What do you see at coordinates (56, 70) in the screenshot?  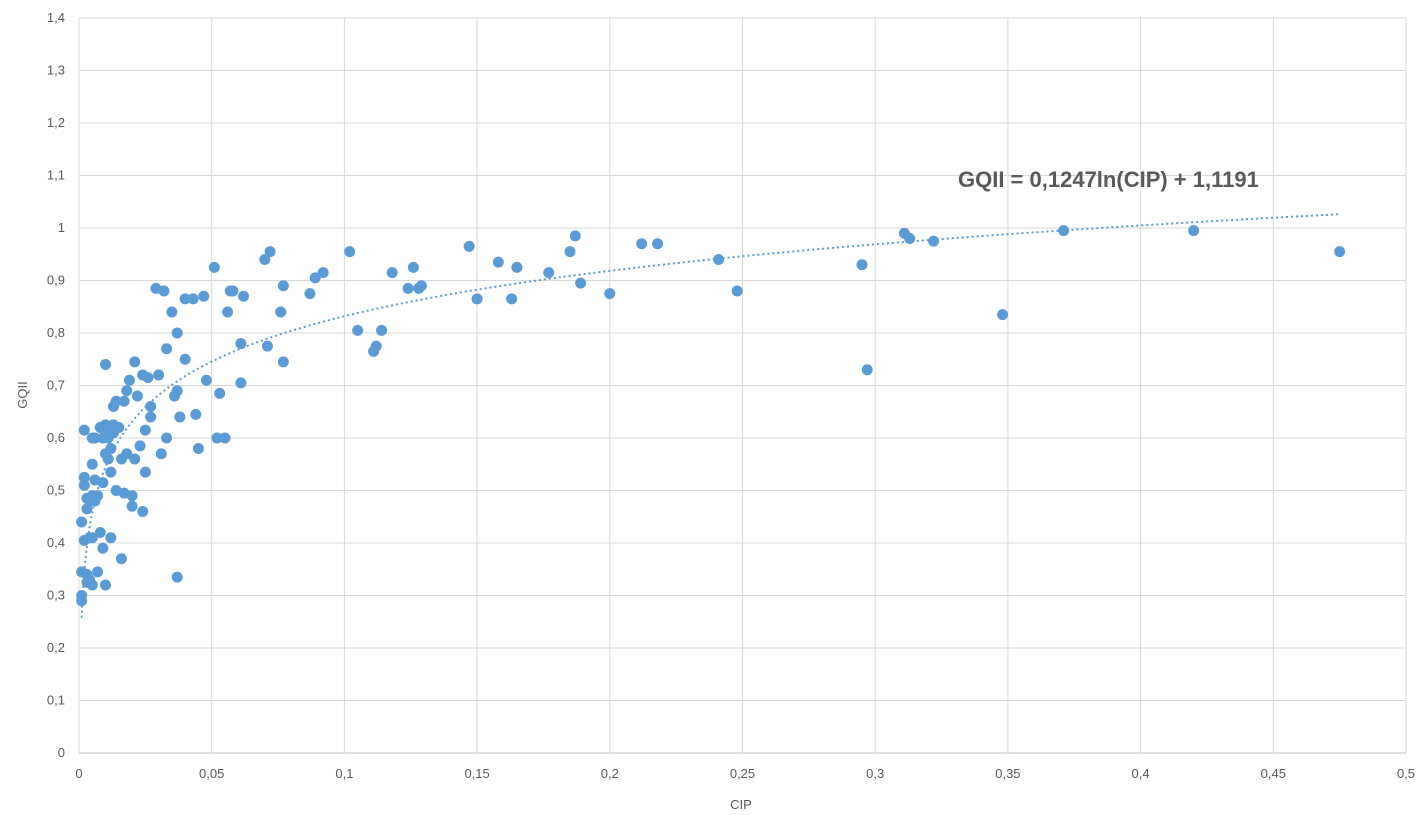 I see `y-tick-label: 1,3` at bounding box center [56, 70].